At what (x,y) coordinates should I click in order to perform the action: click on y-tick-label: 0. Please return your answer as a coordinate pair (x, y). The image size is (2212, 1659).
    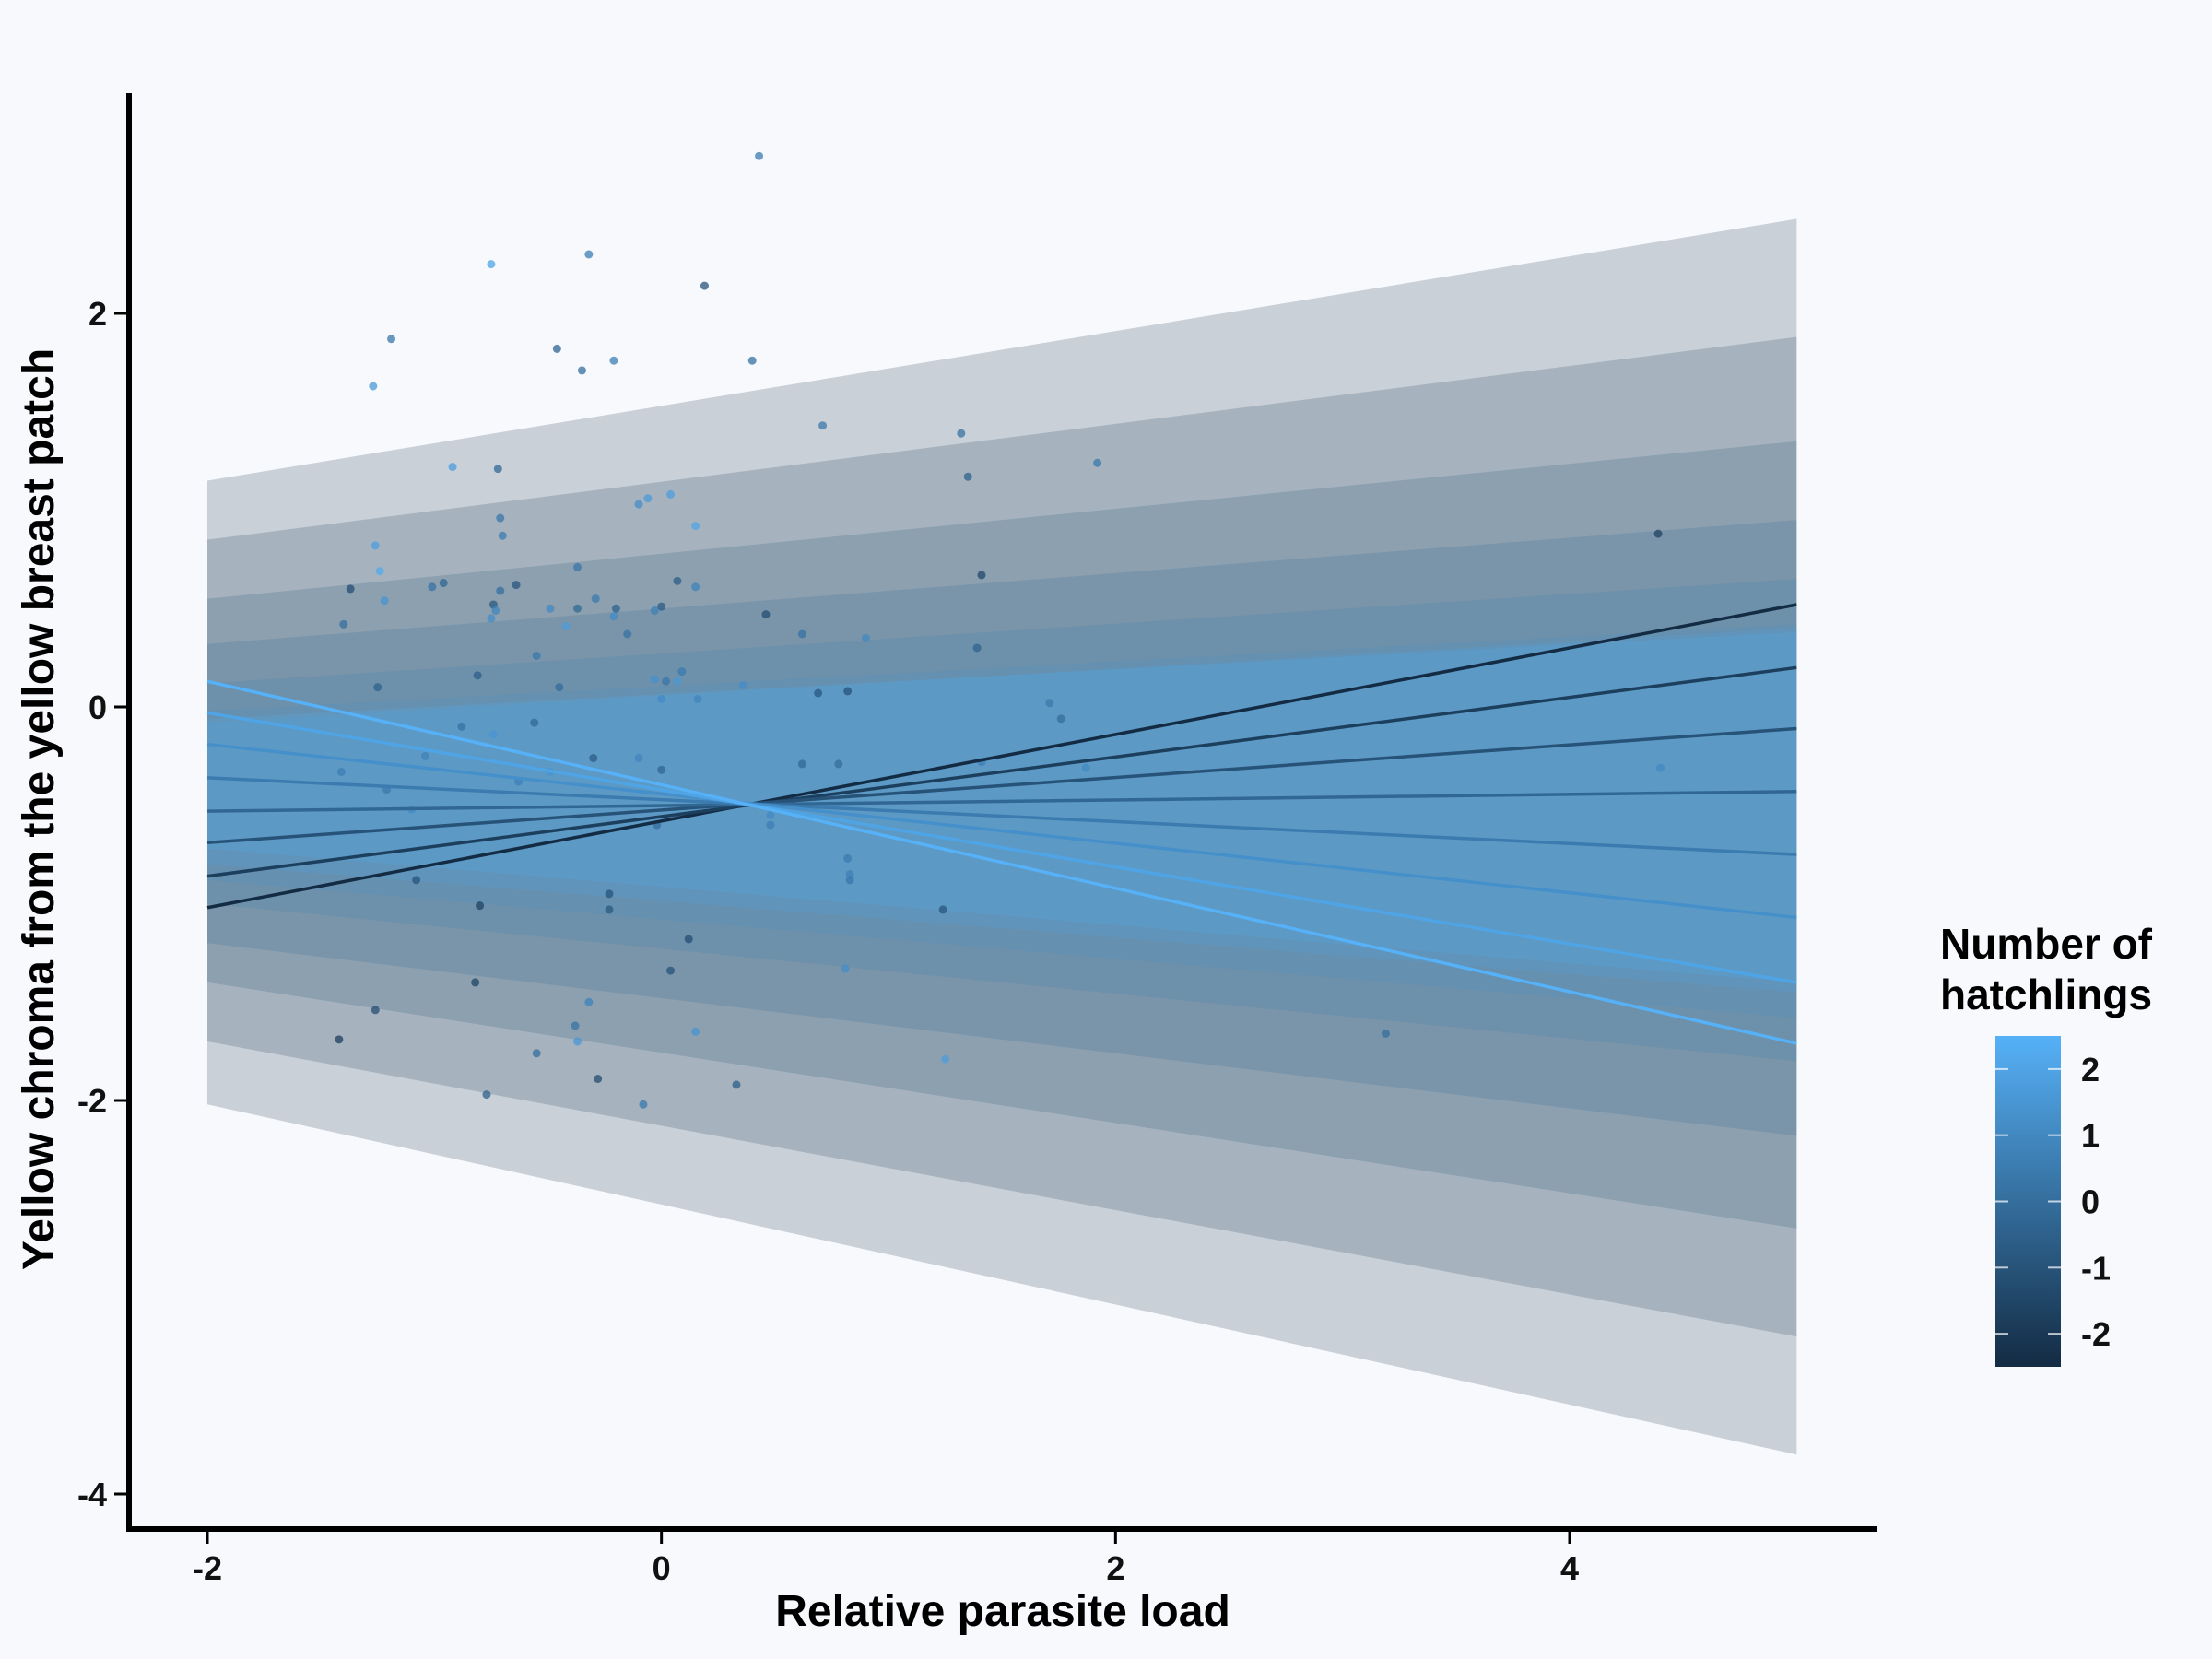
    Looking at the image, I should click on (97, 707).